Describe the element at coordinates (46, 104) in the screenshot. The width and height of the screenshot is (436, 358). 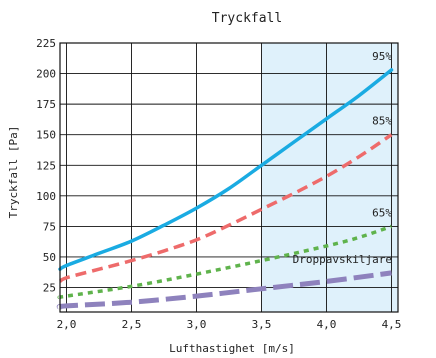
I see `y-tick-label: 175` at that location.